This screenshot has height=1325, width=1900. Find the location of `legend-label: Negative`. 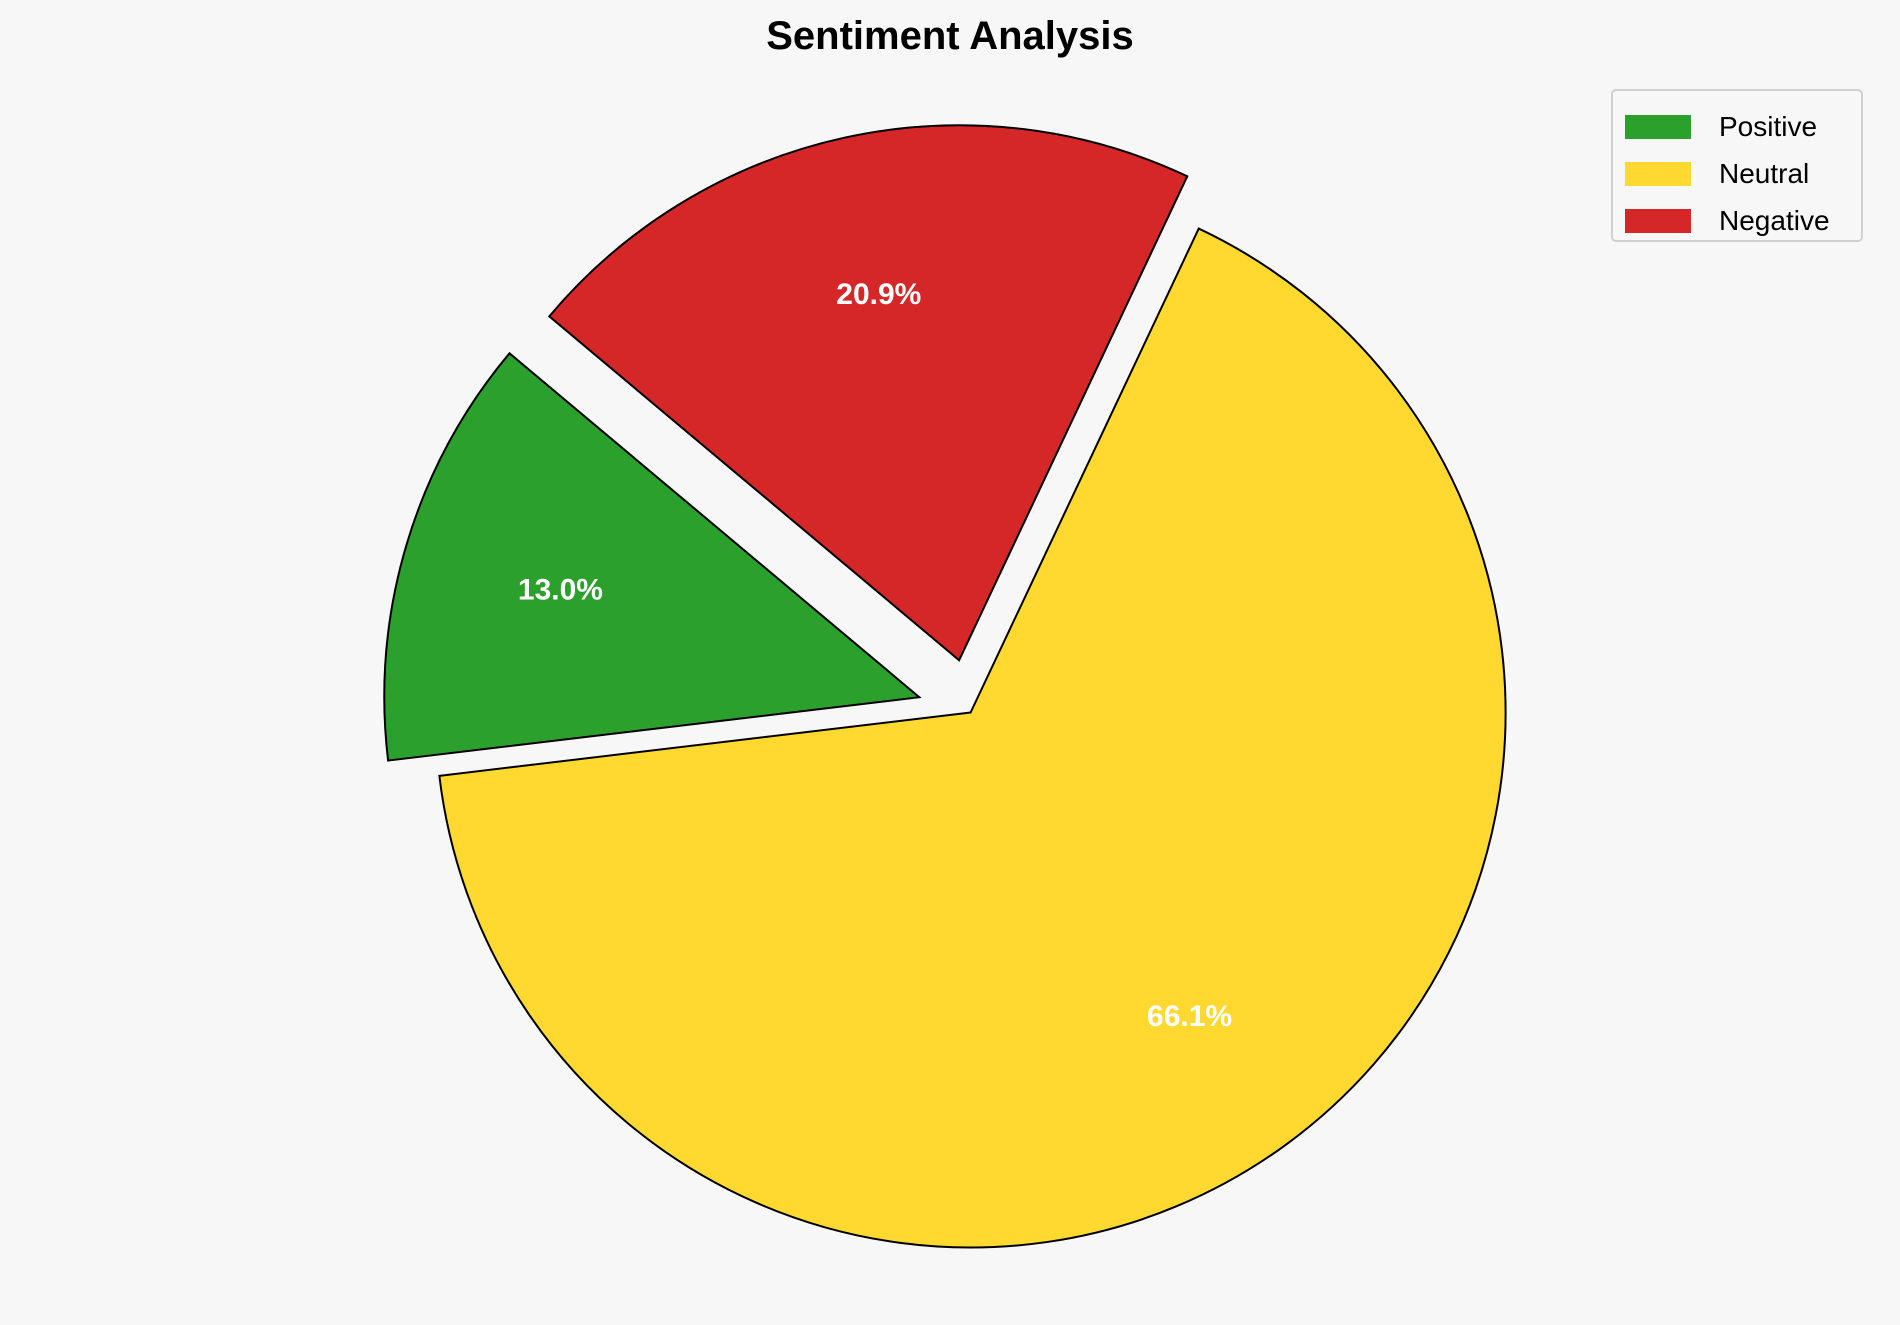

legend-label: Negative is located at coordinates (1774, 220).